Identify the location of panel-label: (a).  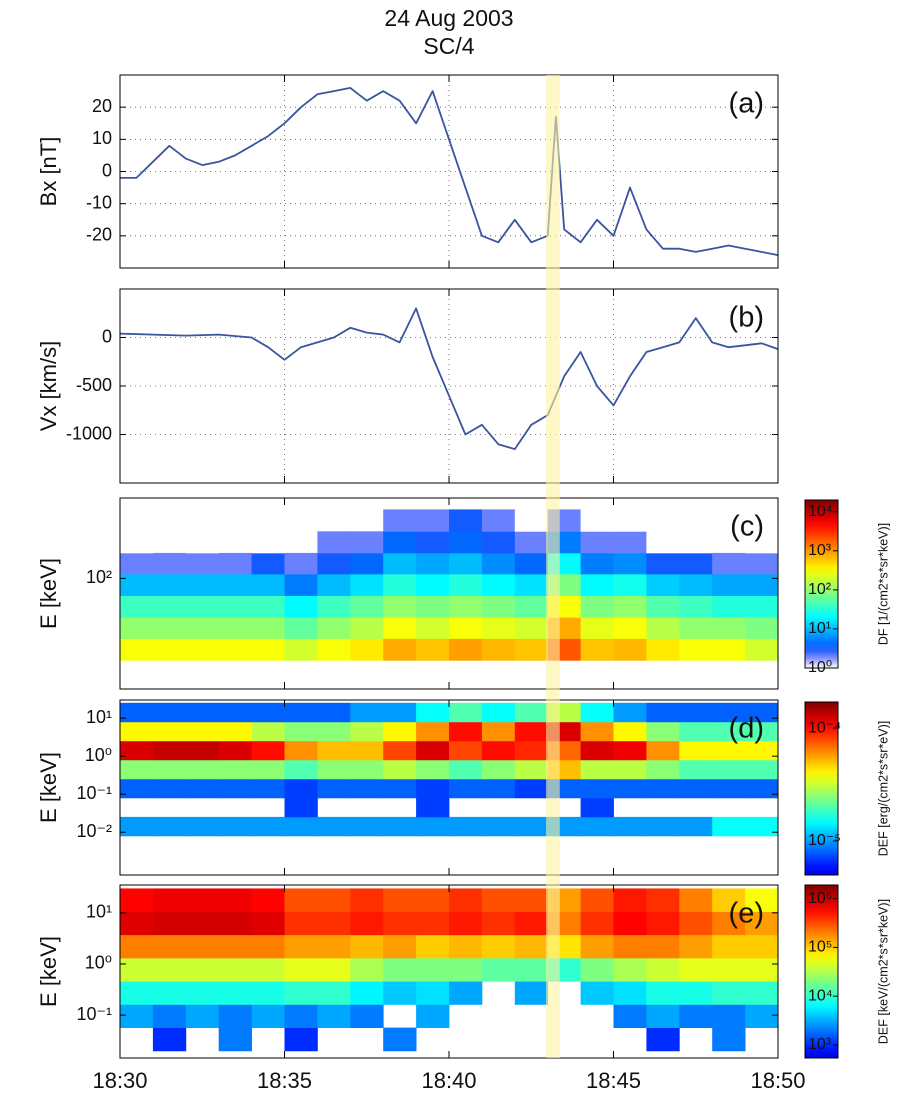
(746, 104).